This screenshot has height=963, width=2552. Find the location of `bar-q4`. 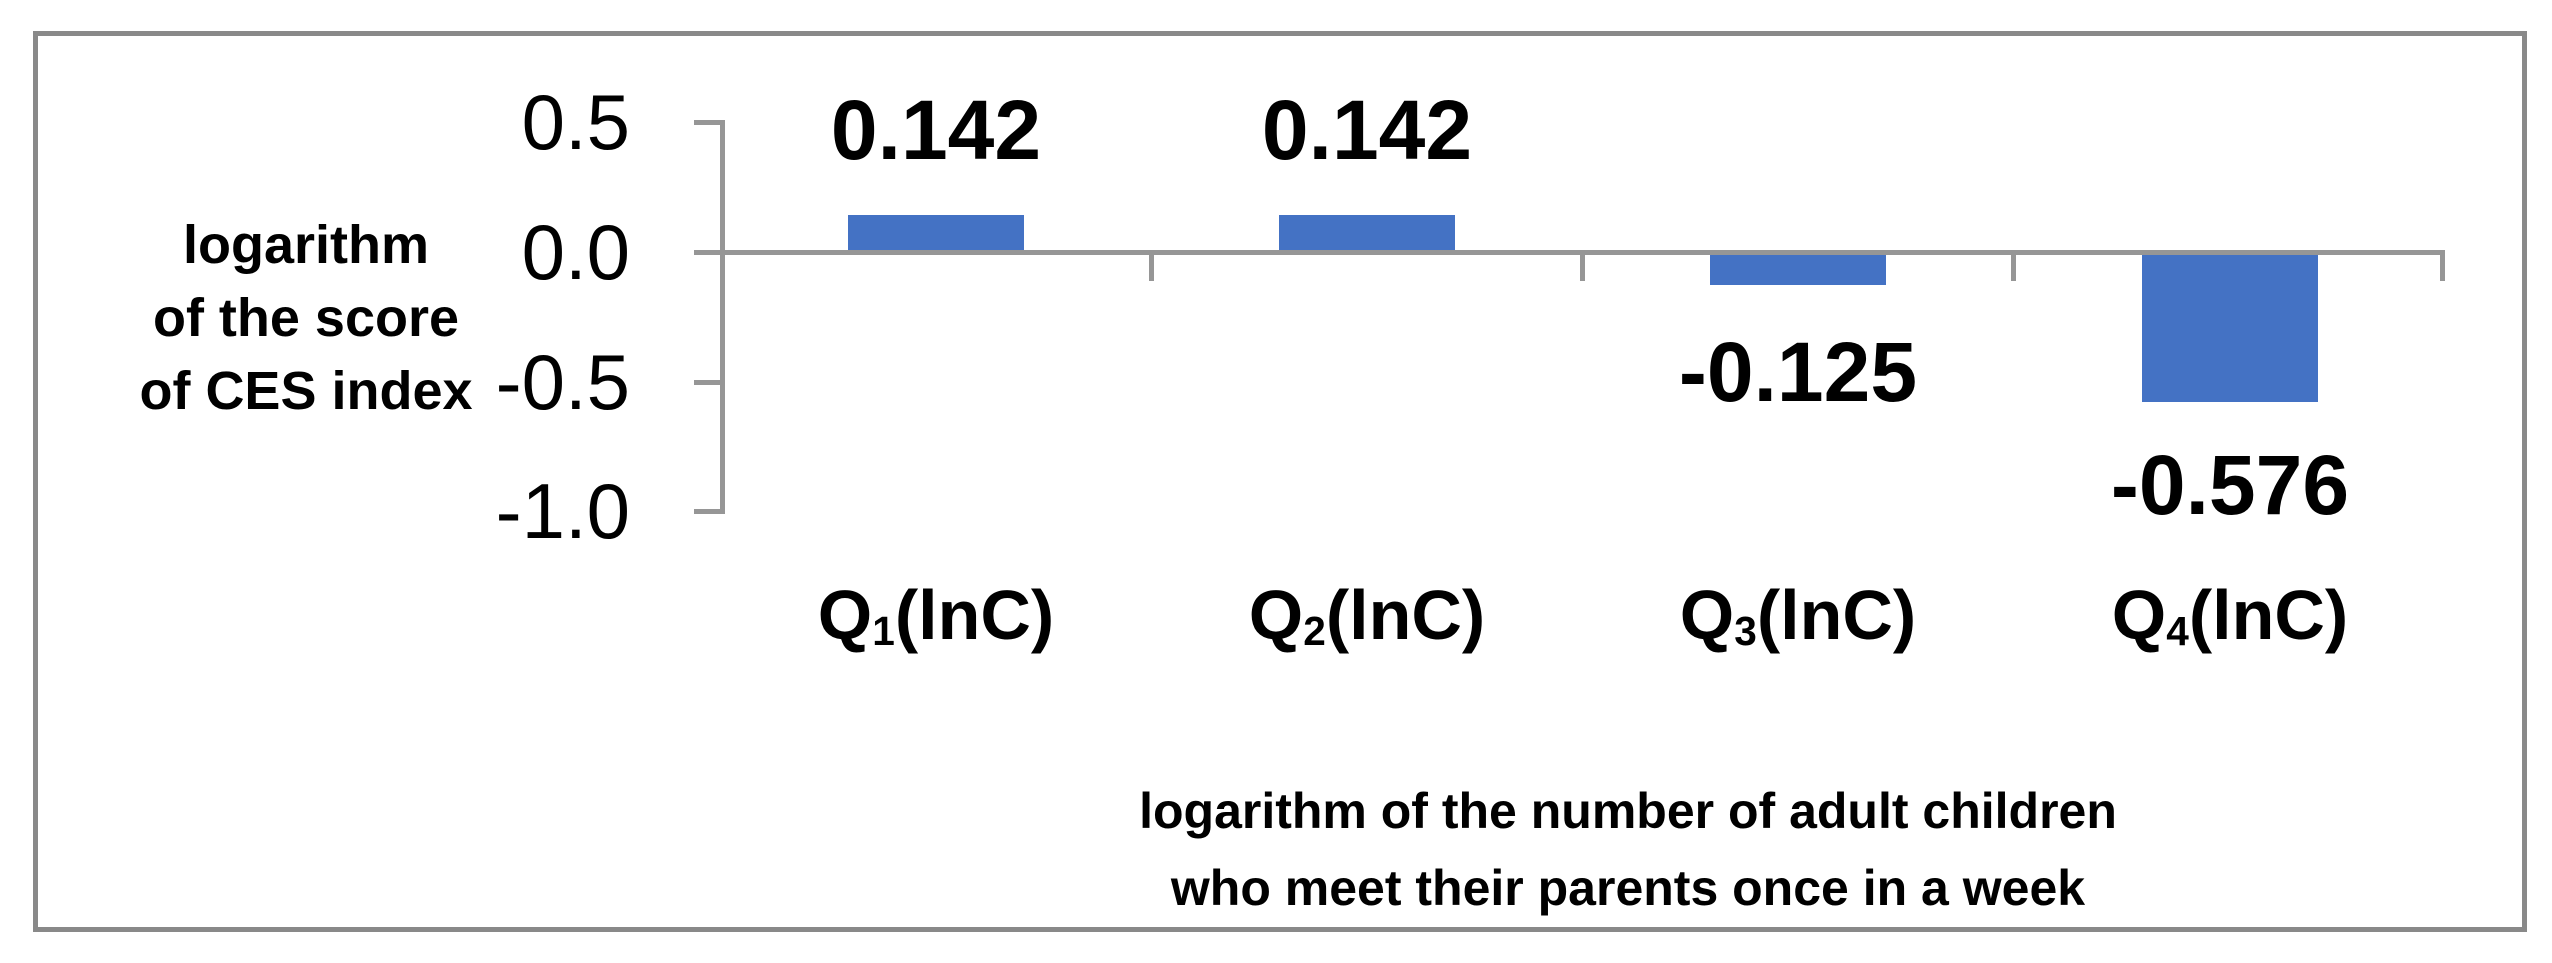

bar-q4 is located at coordinates (2230, 327).